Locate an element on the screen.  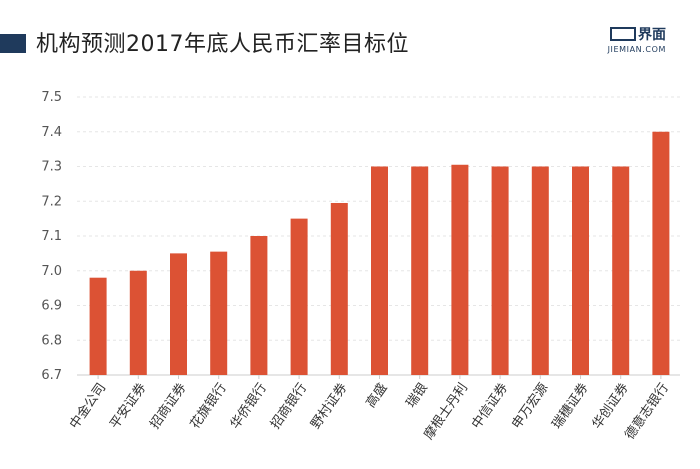
x-tick-label: 中信证券 is located at coordinates (489, 406).